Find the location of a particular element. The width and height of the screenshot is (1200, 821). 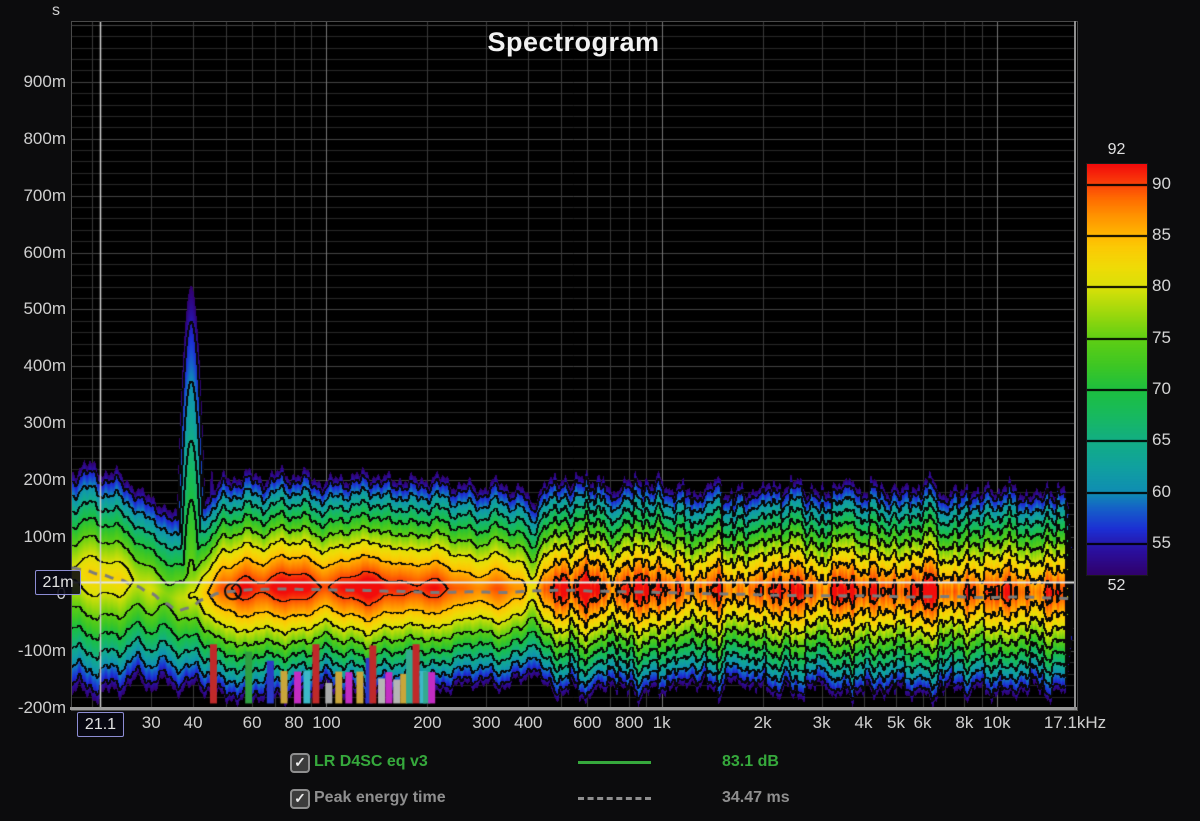

x-tick-label: 60 is located at coordinates (252, 722).